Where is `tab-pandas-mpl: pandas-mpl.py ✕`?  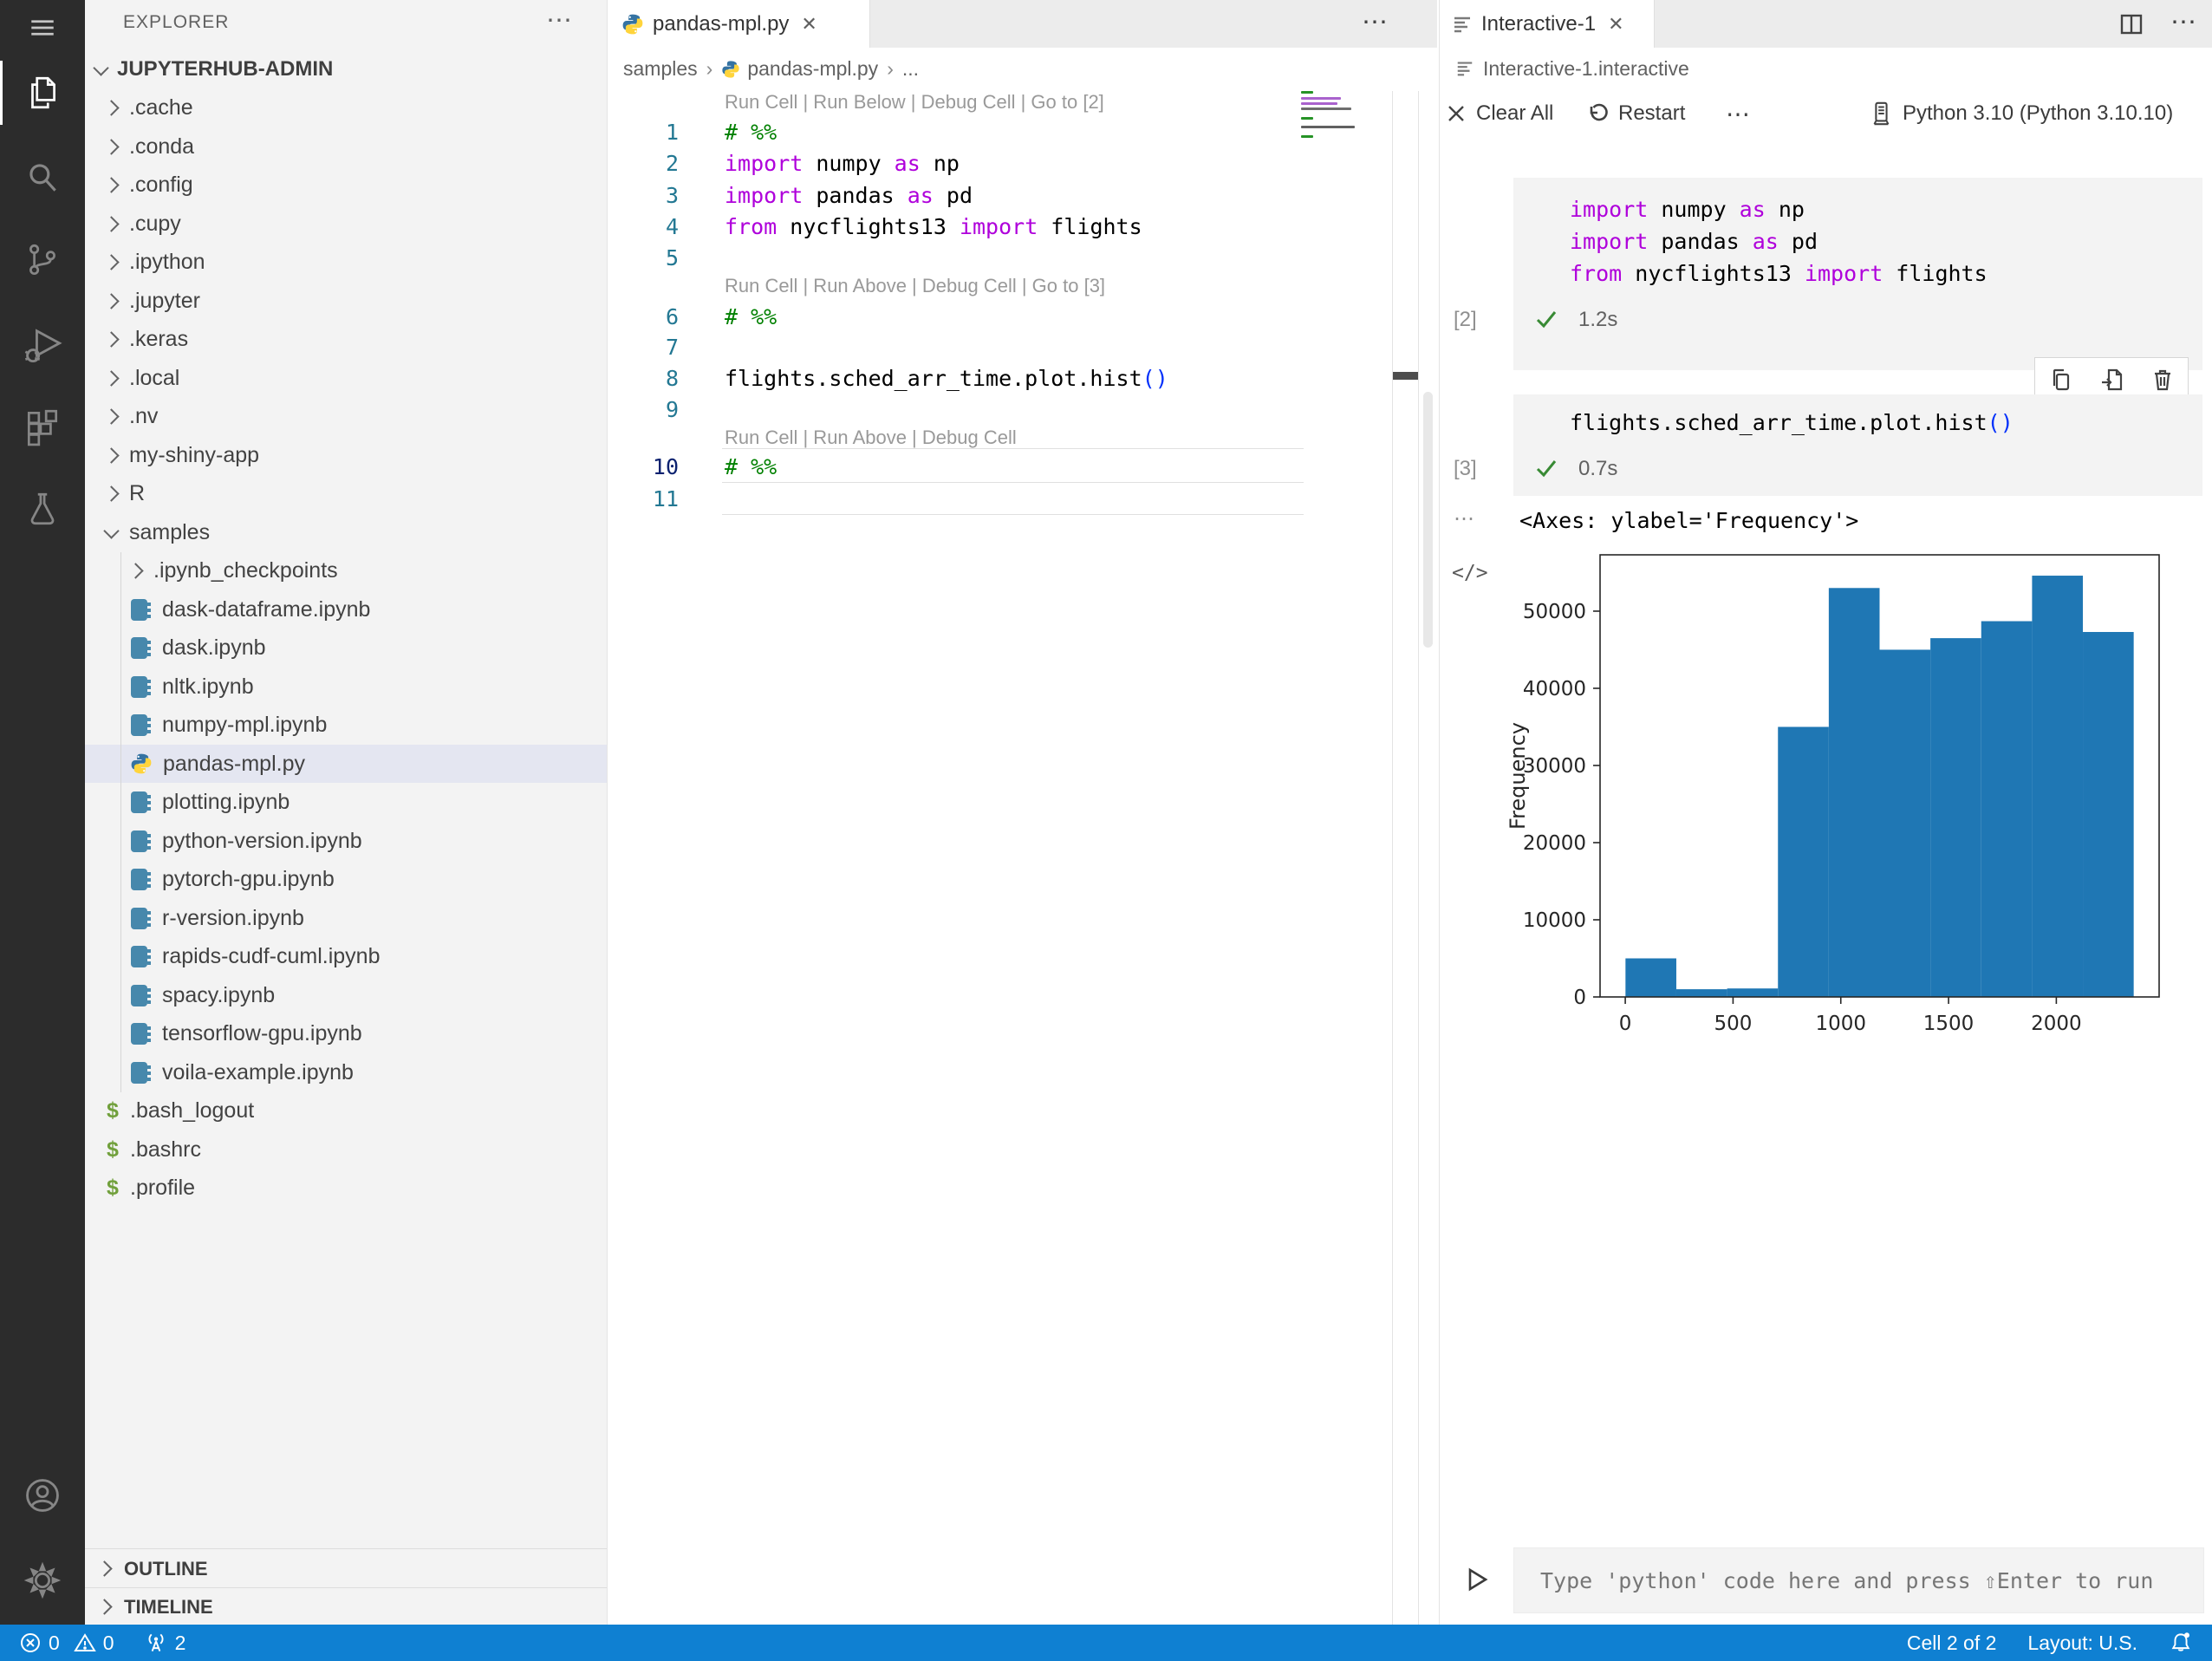
tab-pandas-mpl: pandas-mpl.py ✕ is located at coordinates (739, 24).